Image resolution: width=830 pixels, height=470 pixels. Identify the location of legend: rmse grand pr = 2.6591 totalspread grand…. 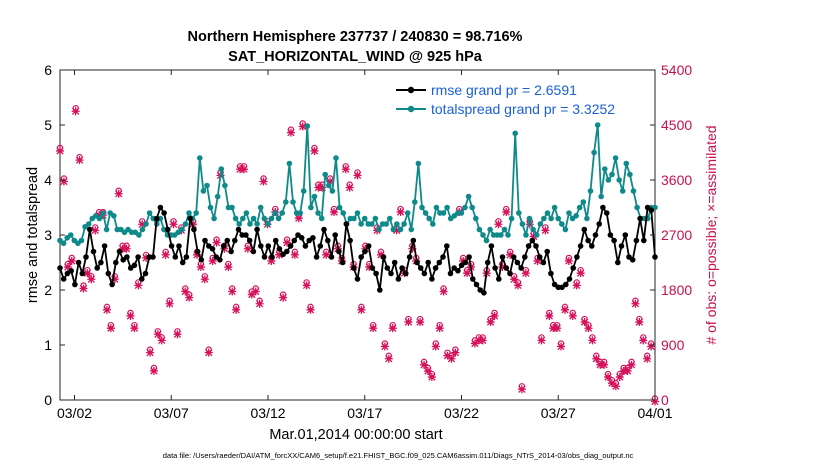
(508, 100).